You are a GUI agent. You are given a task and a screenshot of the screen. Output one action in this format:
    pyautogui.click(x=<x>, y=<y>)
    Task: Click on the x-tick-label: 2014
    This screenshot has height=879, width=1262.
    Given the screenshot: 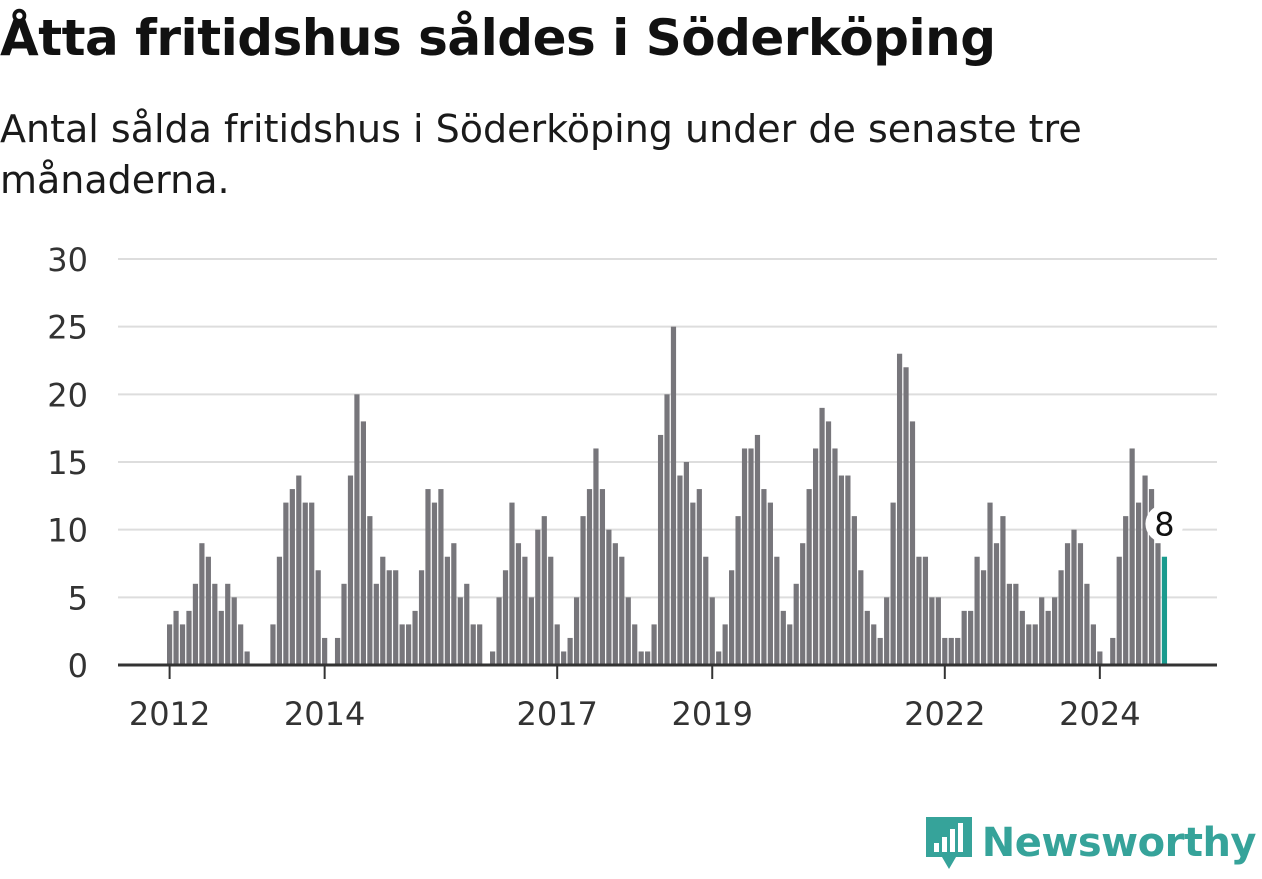 What is the action you would take?
    pyautogui.click(x=324, y=714)
    